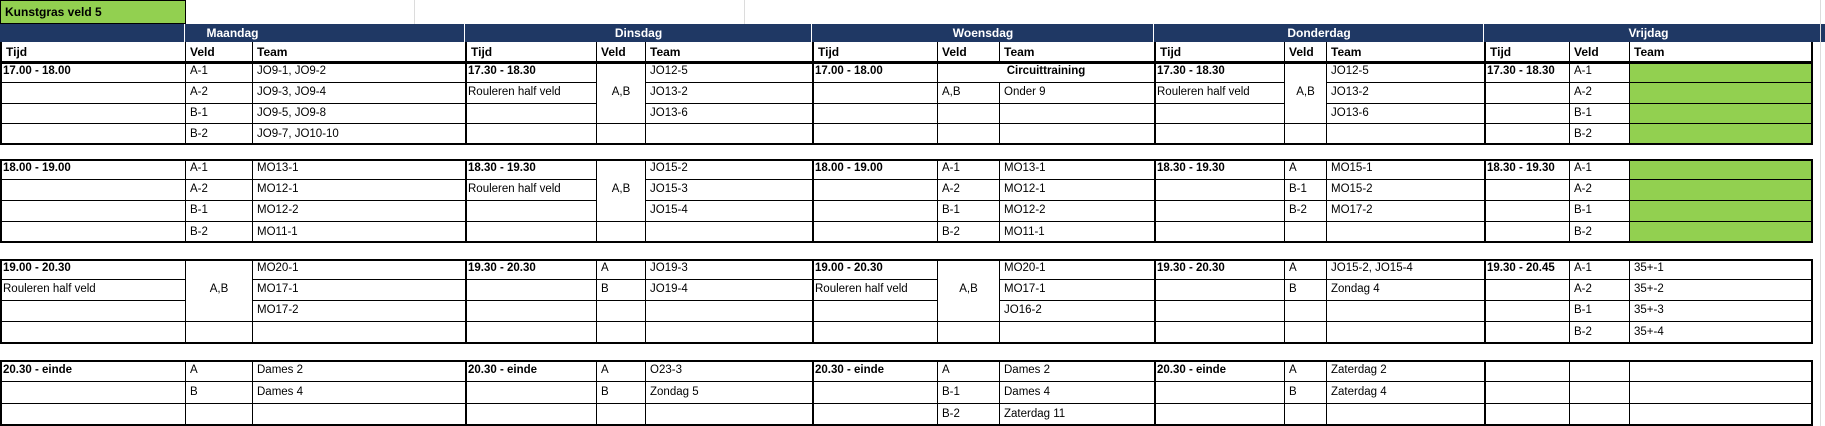 This screenshot has height=426, width=1825. What do you see at coordinates (1219, 93) in the screenshot?
I see `donderdag-b1-tijd-cell: Rouleren half veld` at bounding box center [1219, 93].